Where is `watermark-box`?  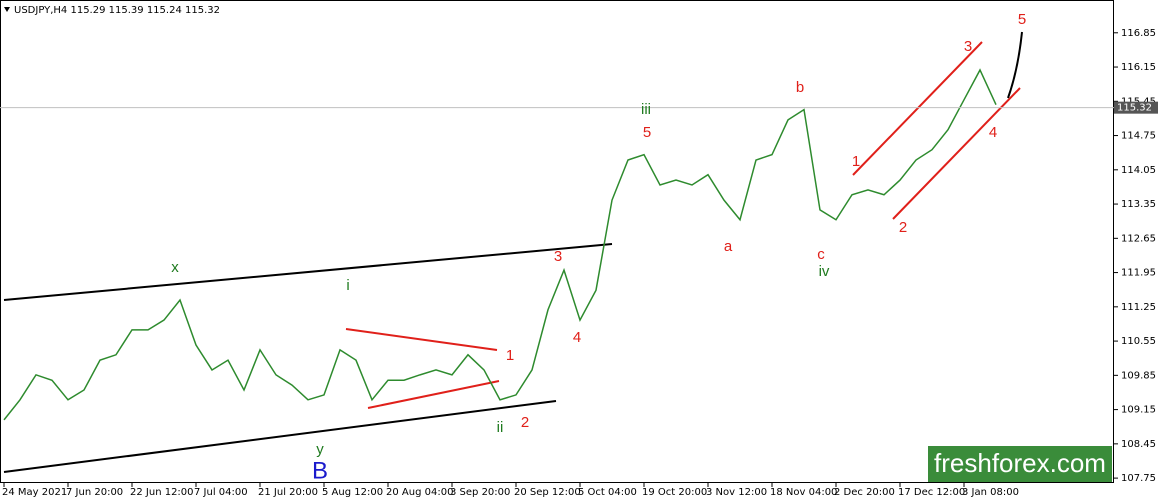 watermark-box is located at coordinates (1020, 464).